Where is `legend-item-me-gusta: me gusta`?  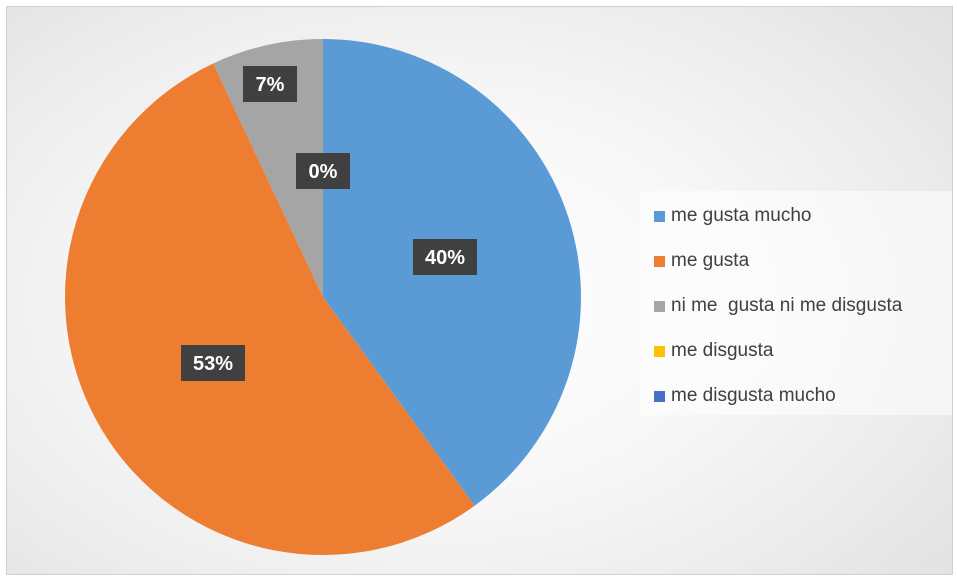 legend-item-me-gusta: me gusta is located at coordinates (701, 261).